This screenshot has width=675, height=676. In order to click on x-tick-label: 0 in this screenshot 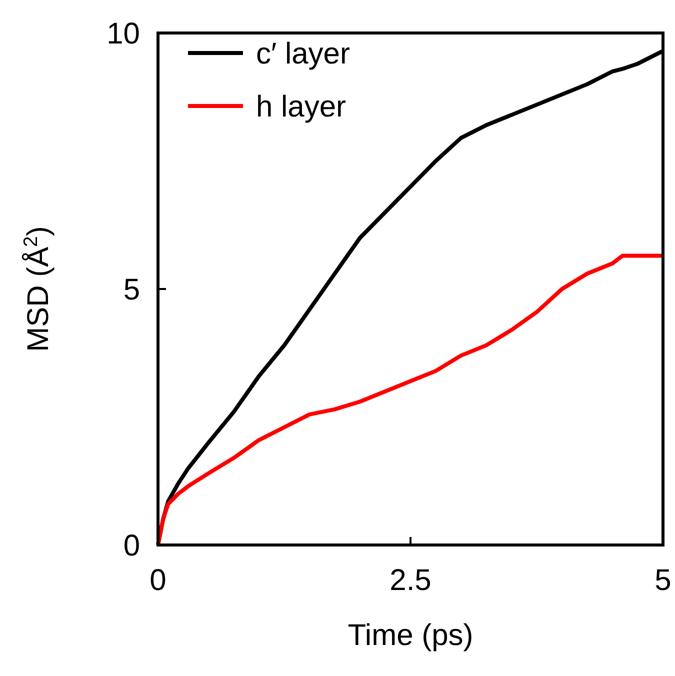, I will do `click(158, 580)`.